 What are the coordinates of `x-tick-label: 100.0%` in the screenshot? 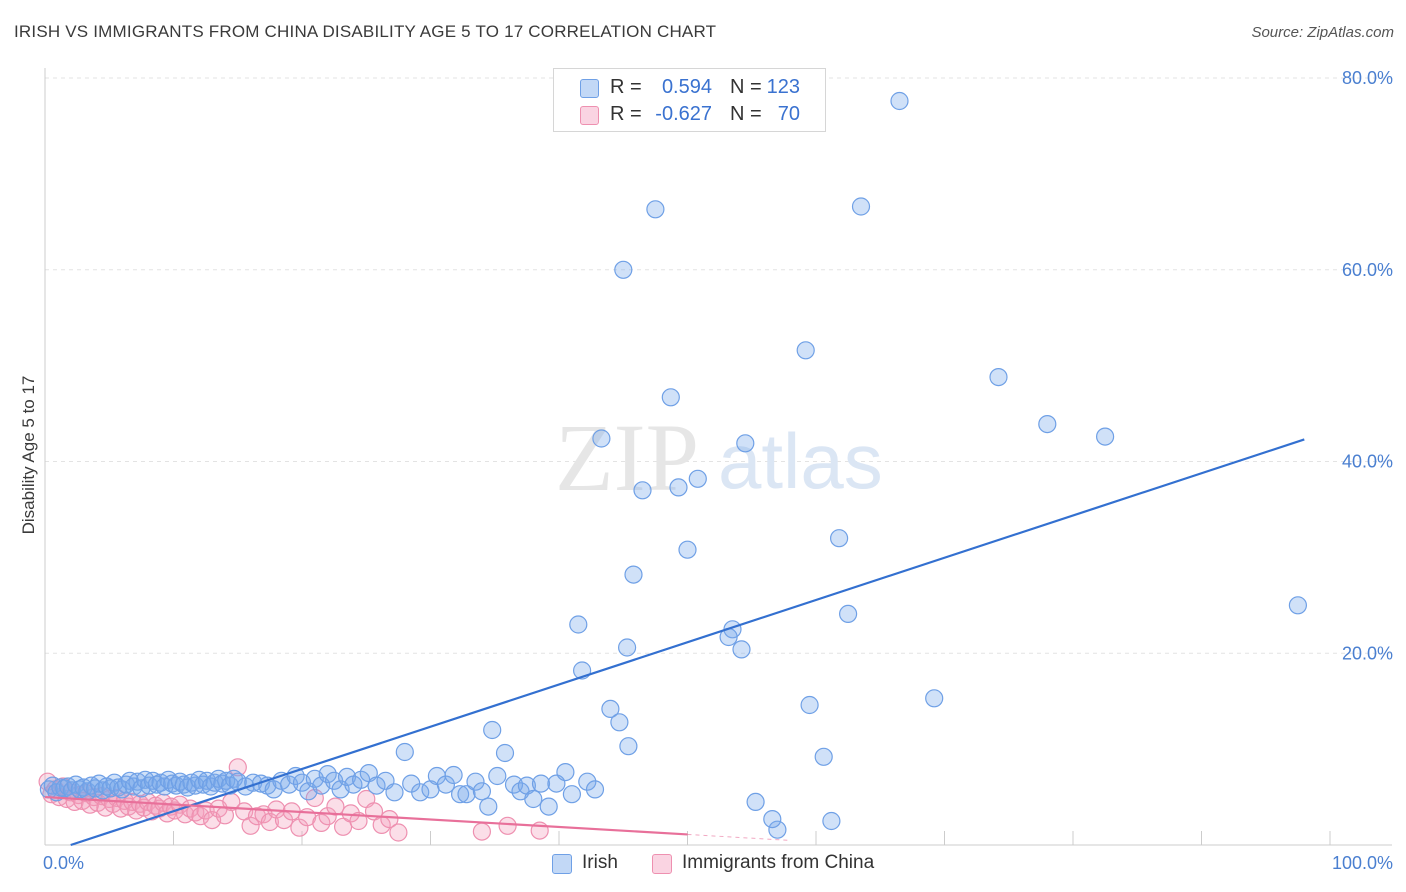 It's located at (1362, 863).